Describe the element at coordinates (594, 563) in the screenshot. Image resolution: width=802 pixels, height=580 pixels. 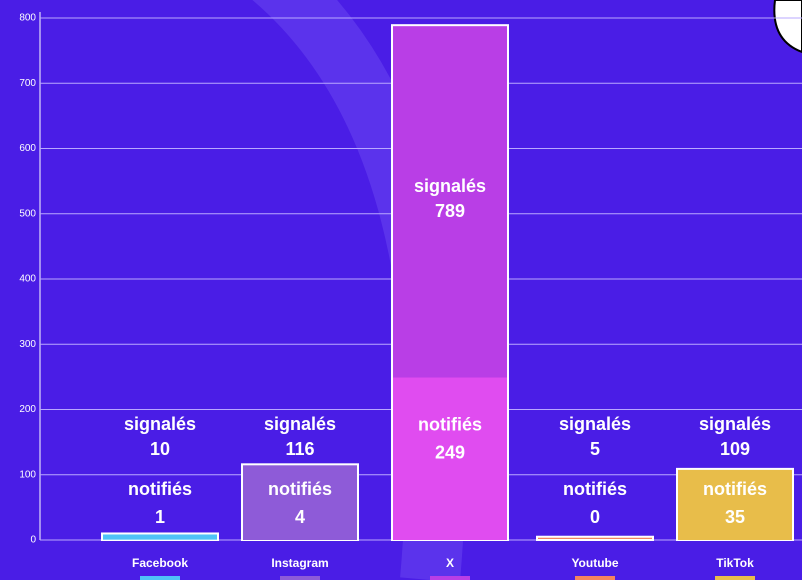
I see `x-tick-label: Youtube` at that location.